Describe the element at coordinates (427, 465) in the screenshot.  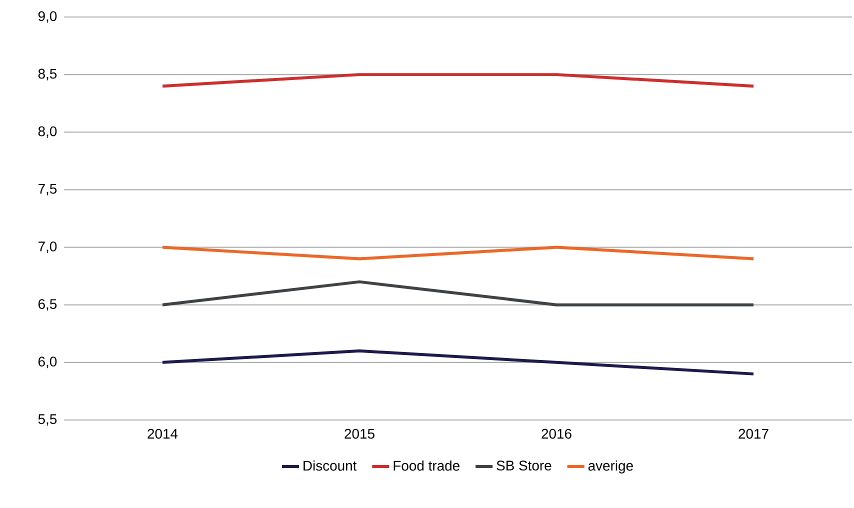
I see `legend-label: Food trade` at that location.